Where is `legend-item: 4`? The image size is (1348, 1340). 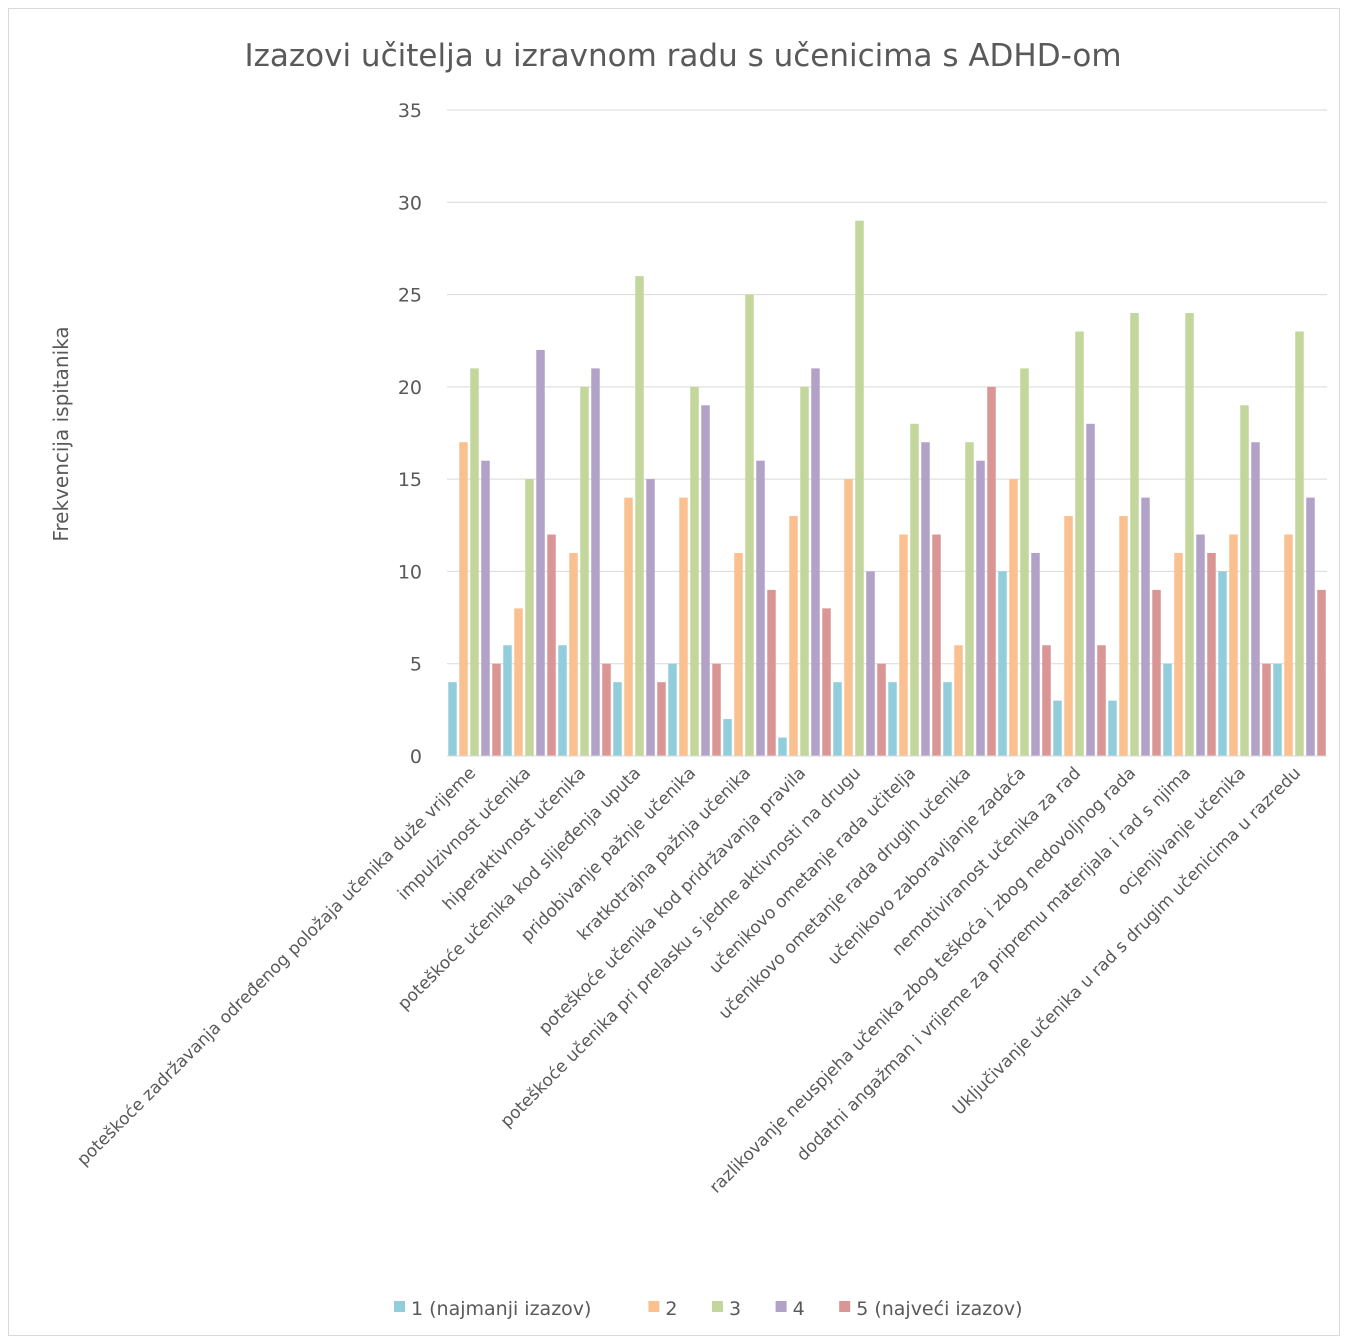 legend-item: 4 is located at coordinates (790, 1309).